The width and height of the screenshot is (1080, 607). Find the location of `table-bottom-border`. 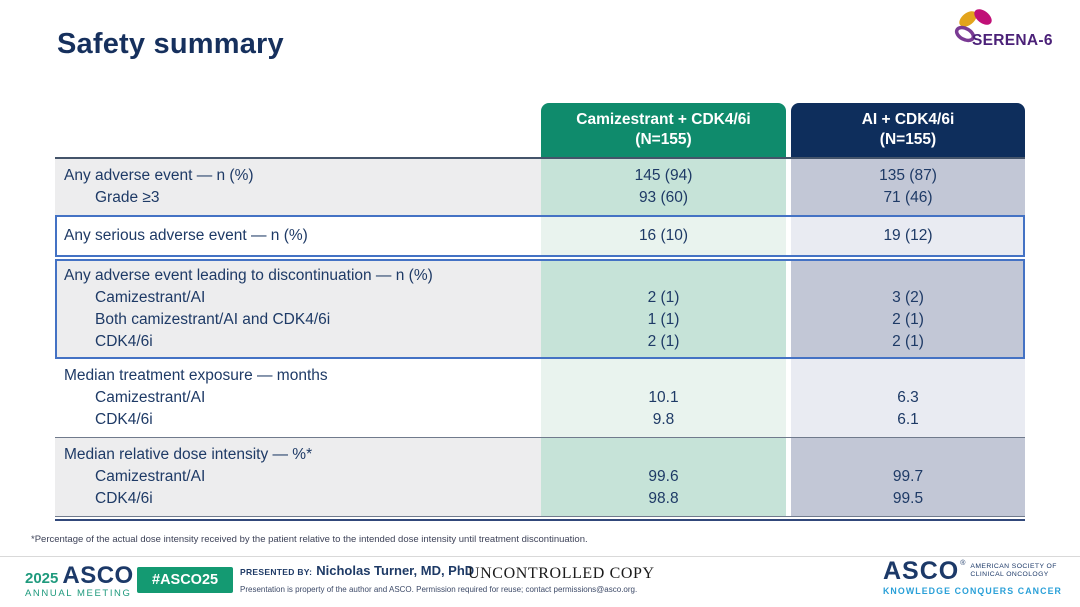

table-bottom-border is located at coordinates (540, 519).